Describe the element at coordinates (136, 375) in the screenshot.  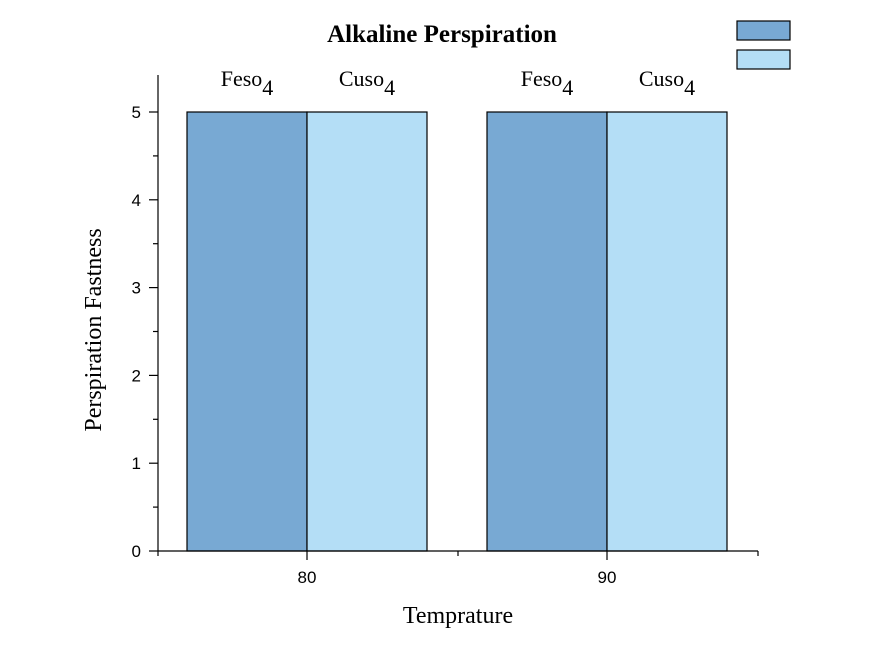
I see `y-tick-label-2: 2` at that location.